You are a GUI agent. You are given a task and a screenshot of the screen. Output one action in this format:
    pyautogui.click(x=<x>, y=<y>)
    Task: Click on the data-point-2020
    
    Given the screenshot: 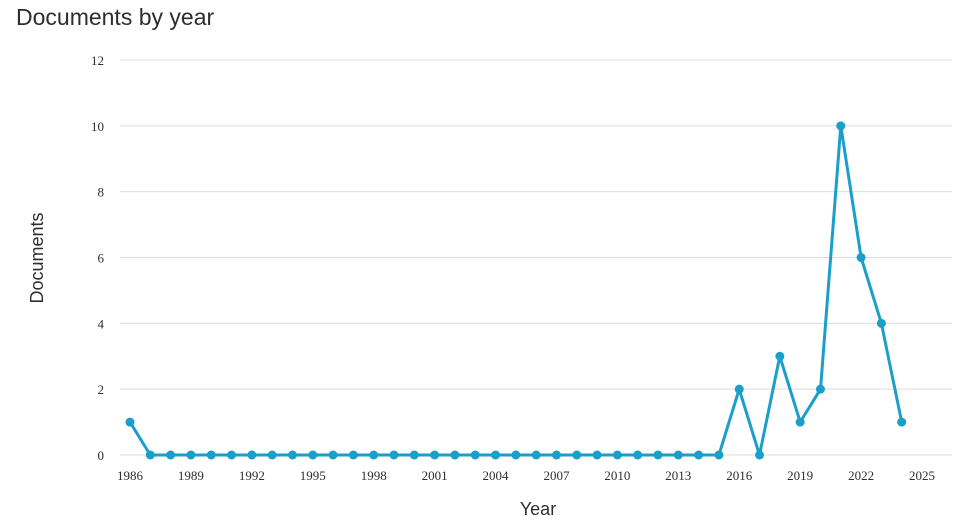 What is the action you would take?
    pyautogui.click(x=820, y=389)
    